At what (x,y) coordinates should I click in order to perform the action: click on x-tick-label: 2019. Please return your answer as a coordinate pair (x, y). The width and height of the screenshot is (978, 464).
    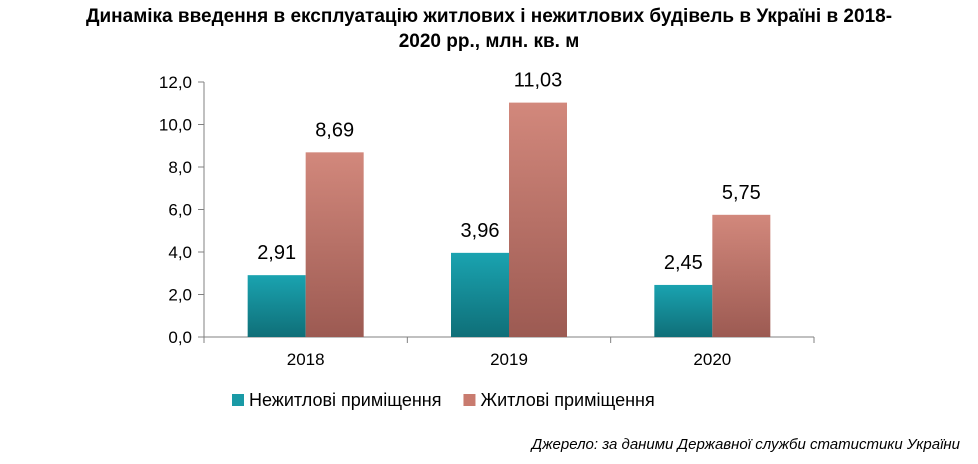
    Looking at the image, I should click on (509, 359).